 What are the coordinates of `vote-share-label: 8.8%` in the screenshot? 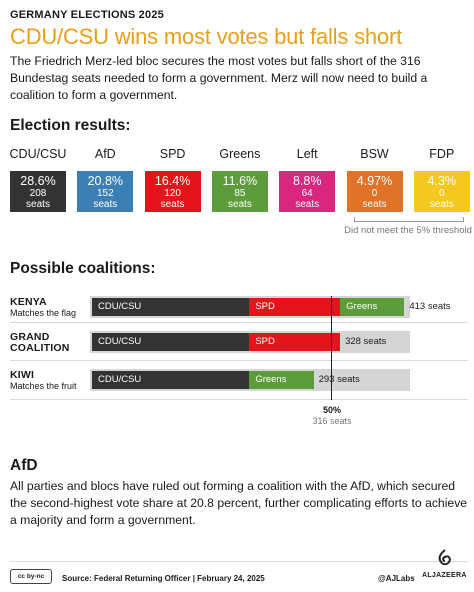 It's located at (307, 181).